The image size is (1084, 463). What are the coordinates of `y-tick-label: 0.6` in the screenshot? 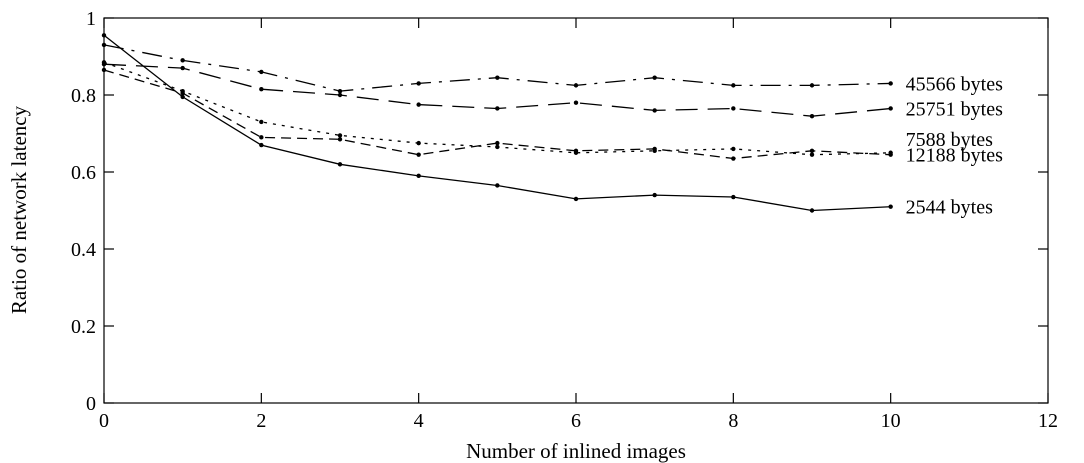 It's located at (83, 173).